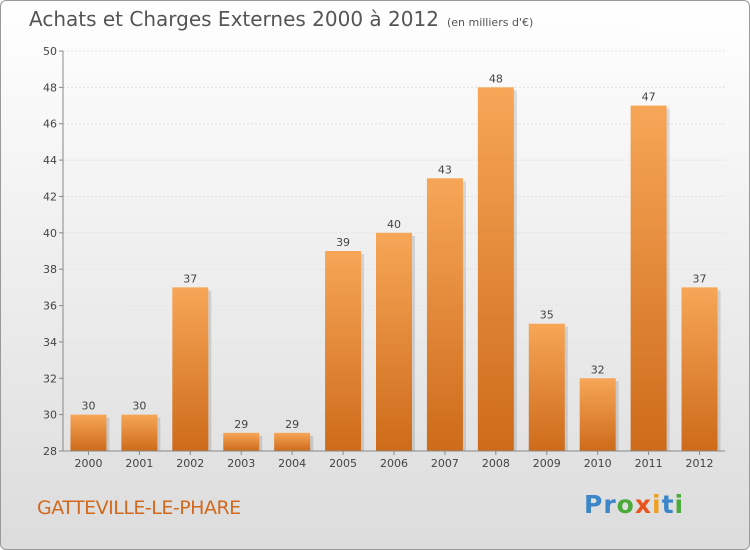 This screenshot has width=750, height=550. What do you see at coordinates (495, 269) in the screenshot?
I see `bar-2008` at bounding box center [495, 269].